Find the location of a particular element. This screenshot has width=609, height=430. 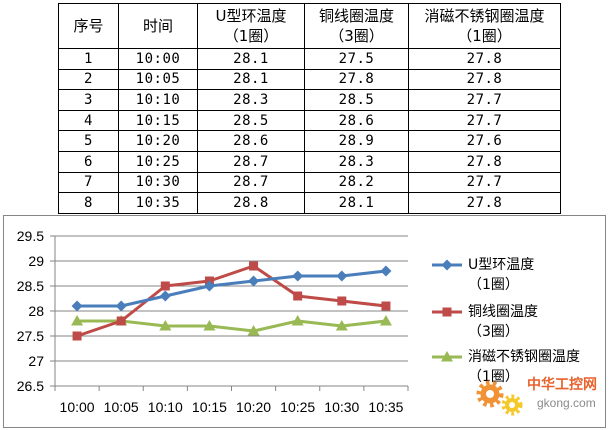

cell-time: 10:05 is located at coordinates (158, 79).